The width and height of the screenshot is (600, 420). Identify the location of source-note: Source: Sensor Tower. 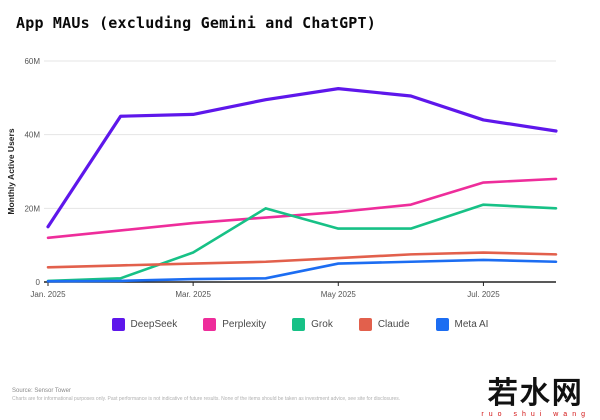
(41, 391).